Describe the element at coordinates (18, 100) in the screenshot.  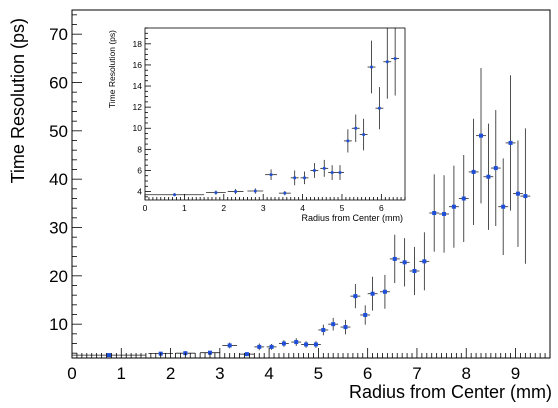
I see `main-y-axis-label: Time Resolution (ps)` at that location.